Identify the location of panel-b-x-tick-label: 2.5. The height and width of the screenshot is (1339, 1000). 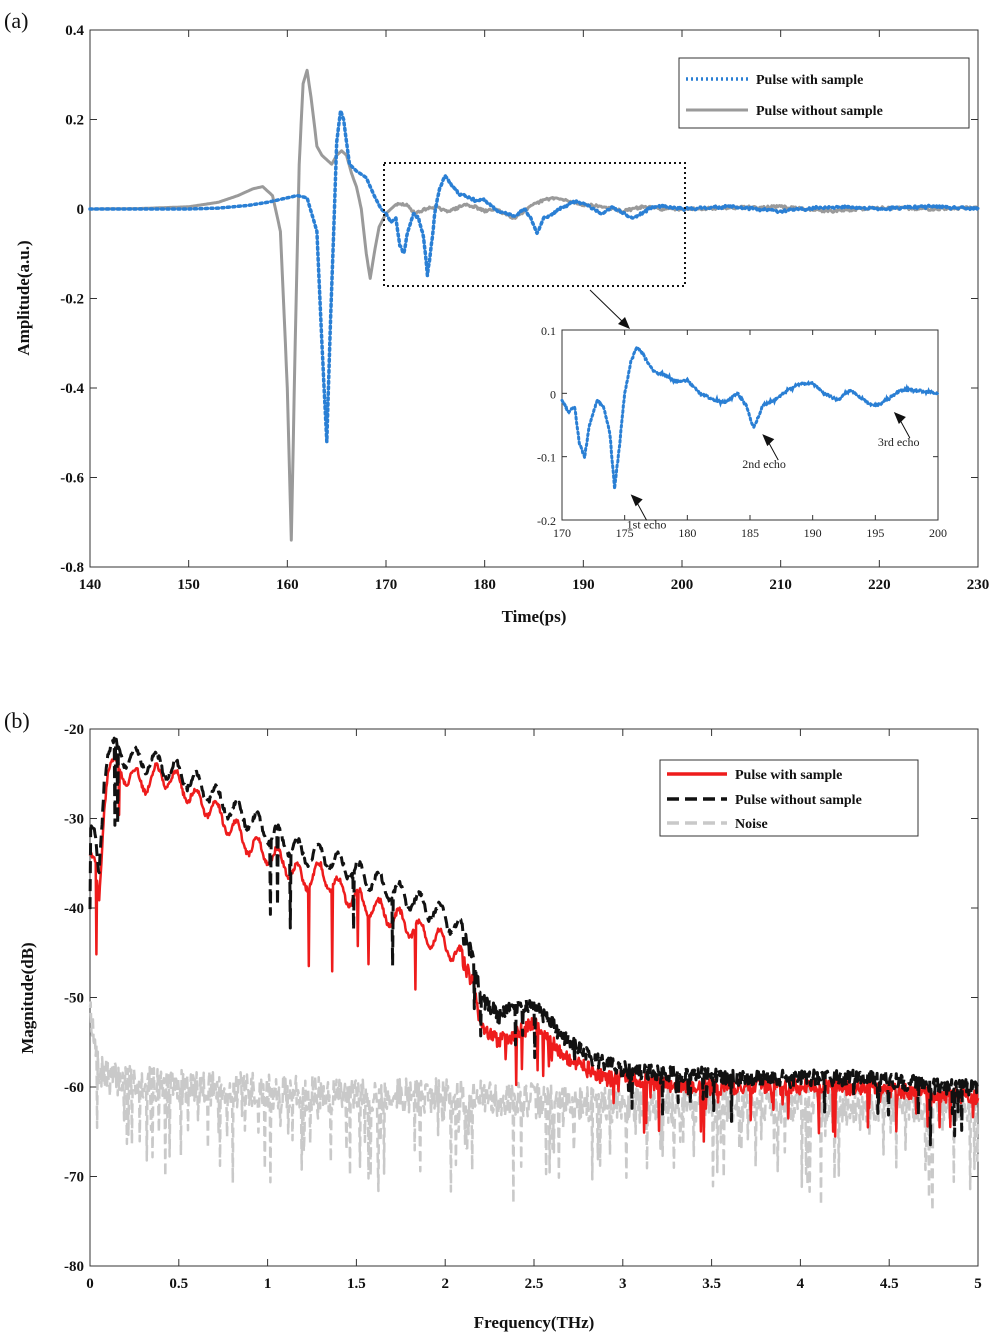
(534, 1284).